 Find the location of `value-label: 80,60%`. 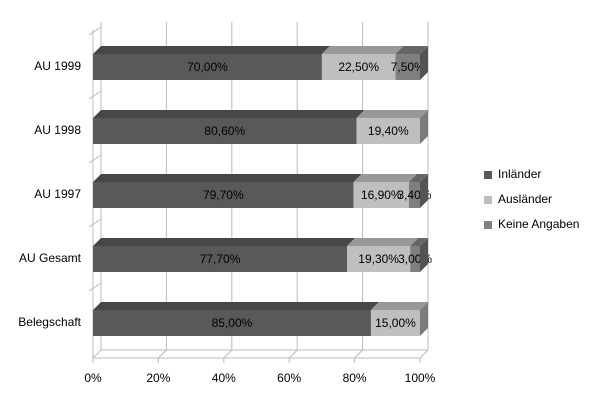

value-label: 80,60% is located at coordinates (224, 131).